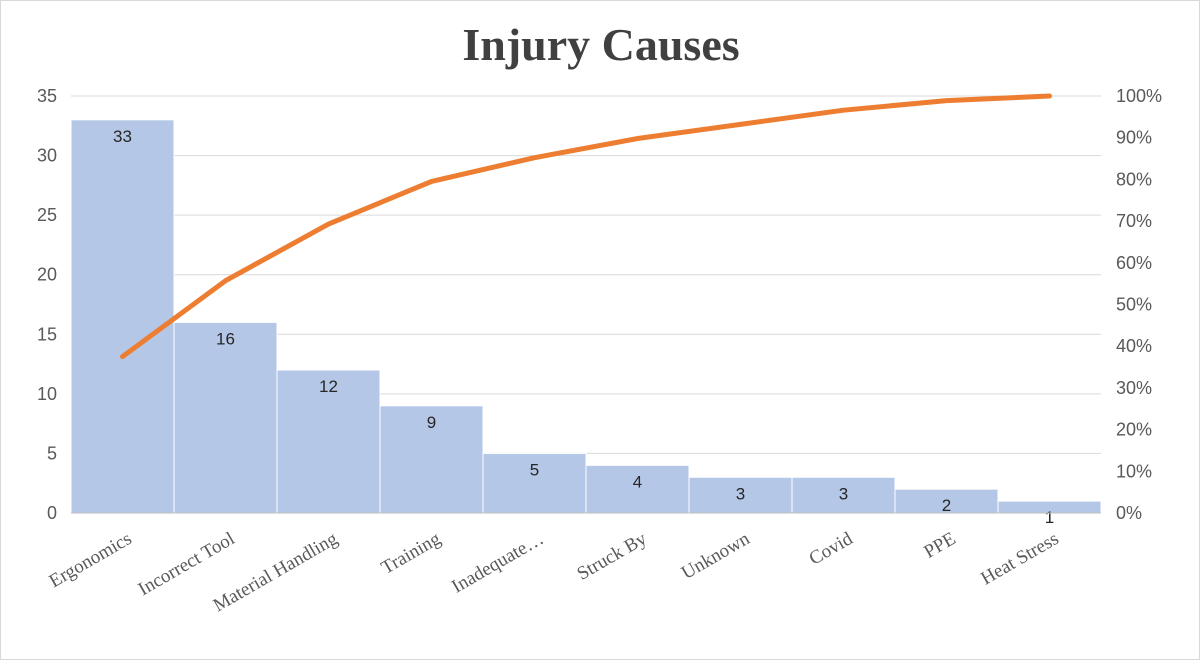 This screenshot has height=660, width=1200. What do you see at coordinates (716, 556) in the screenshot?
I see `x-tick-label: Unknown` at bounding box center [716, 556].